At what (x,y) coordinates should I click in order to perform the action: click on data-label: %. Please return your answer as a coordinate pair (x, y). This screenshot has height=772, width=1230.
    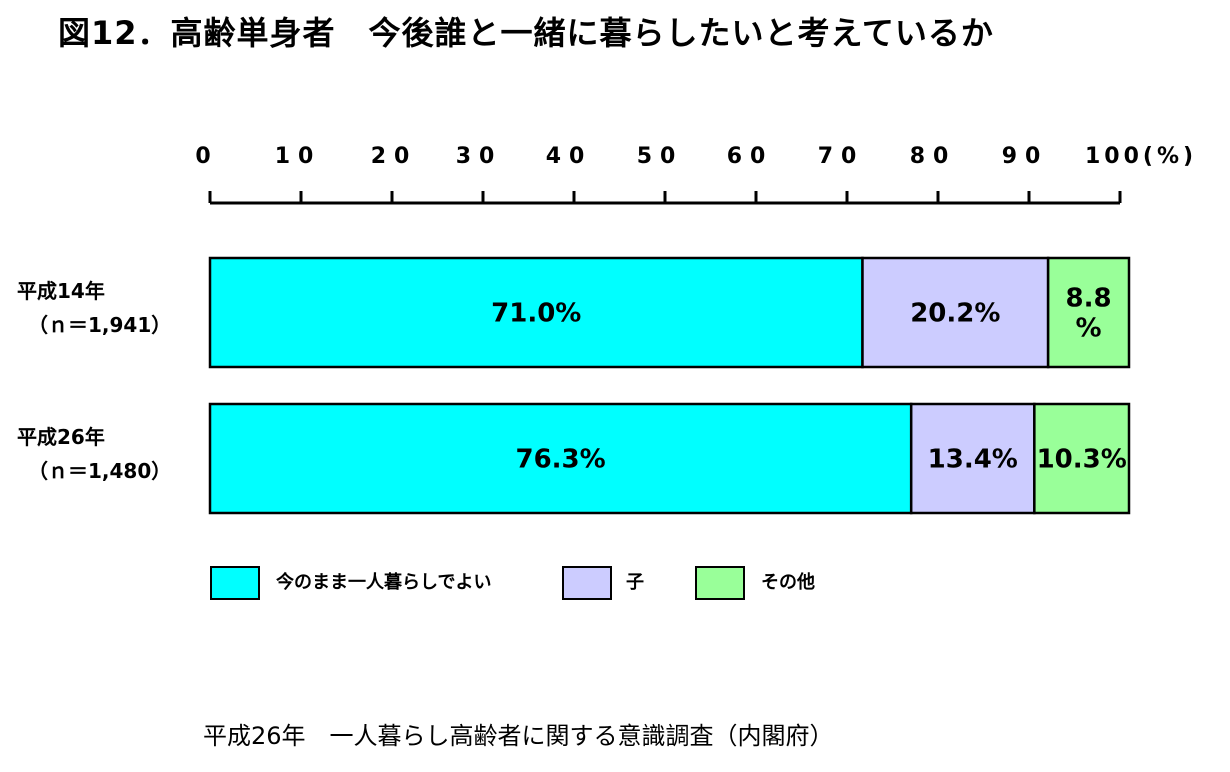
    Looking at the image, I should click on (1089, 329).